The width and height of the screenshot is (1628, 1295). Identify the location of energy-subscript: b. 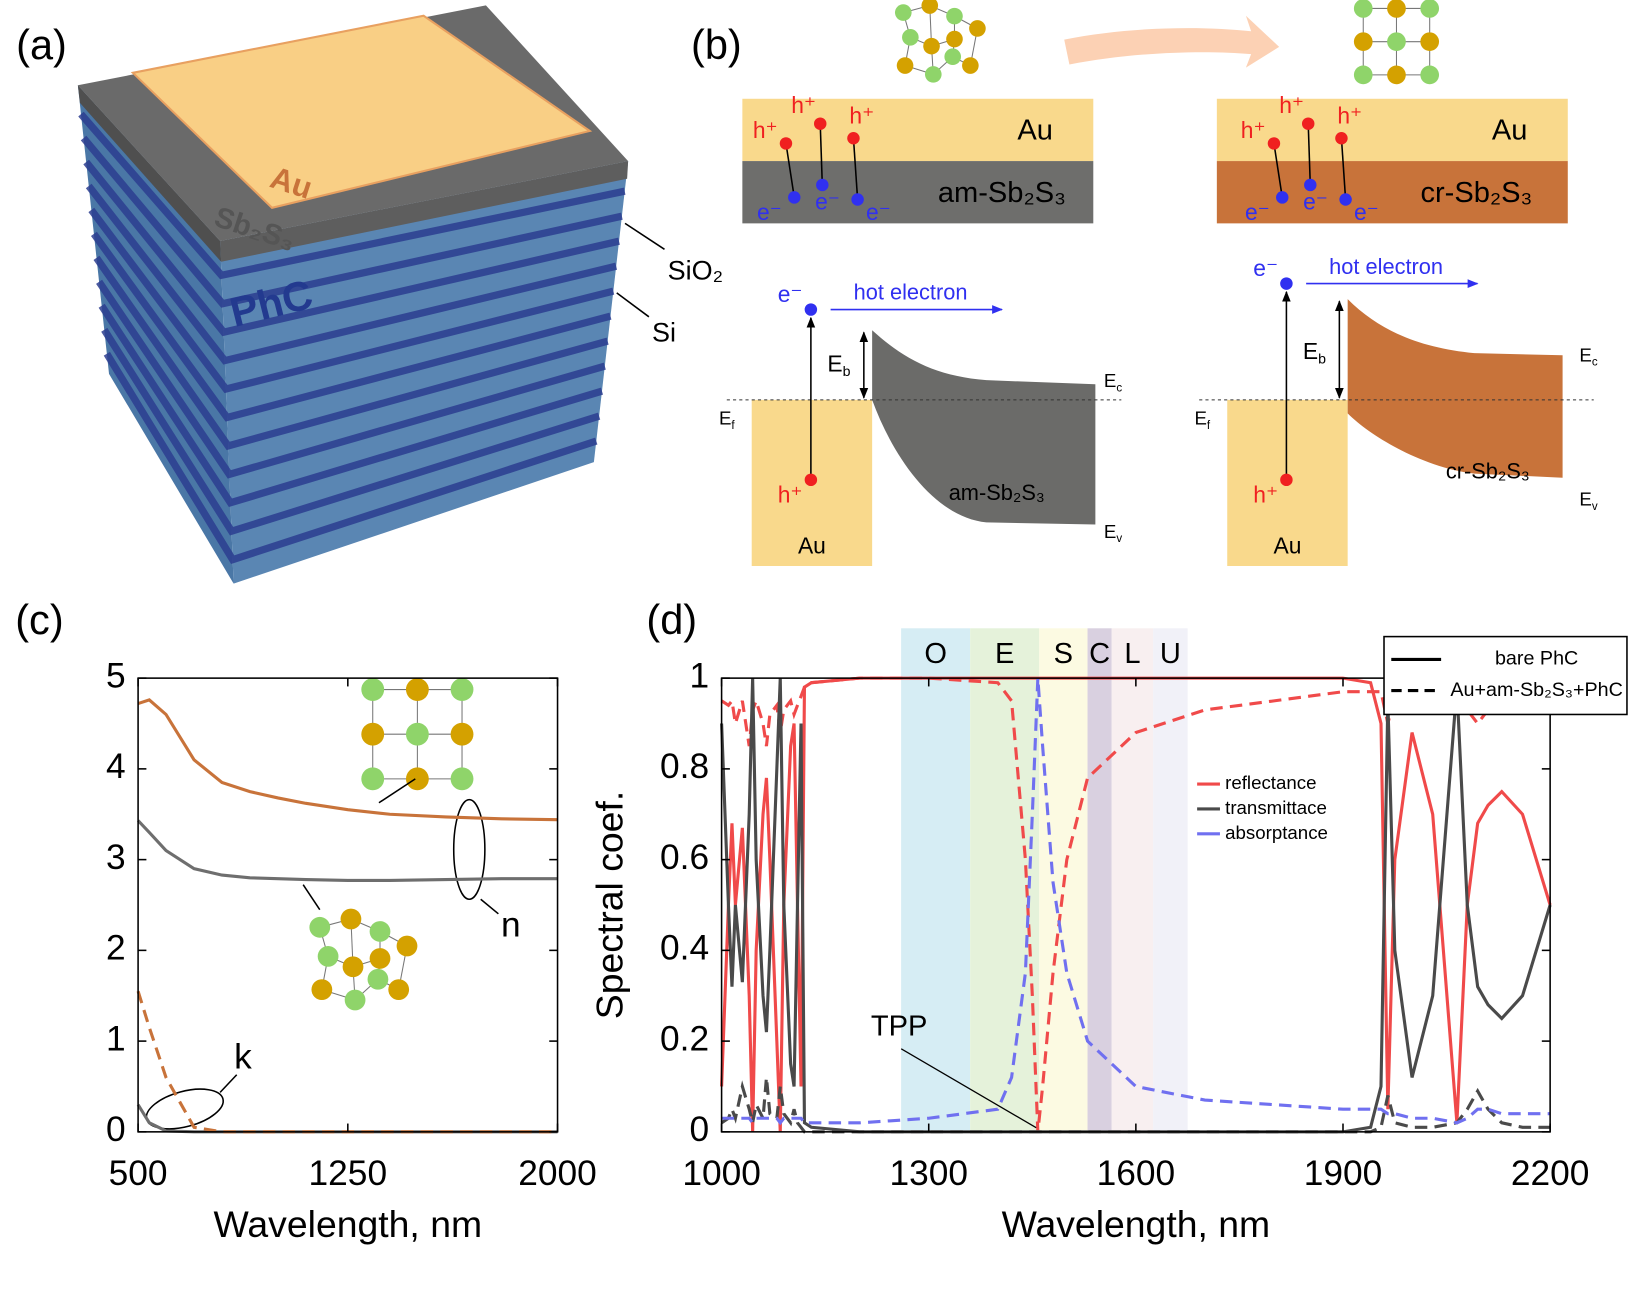
(1322, 359).